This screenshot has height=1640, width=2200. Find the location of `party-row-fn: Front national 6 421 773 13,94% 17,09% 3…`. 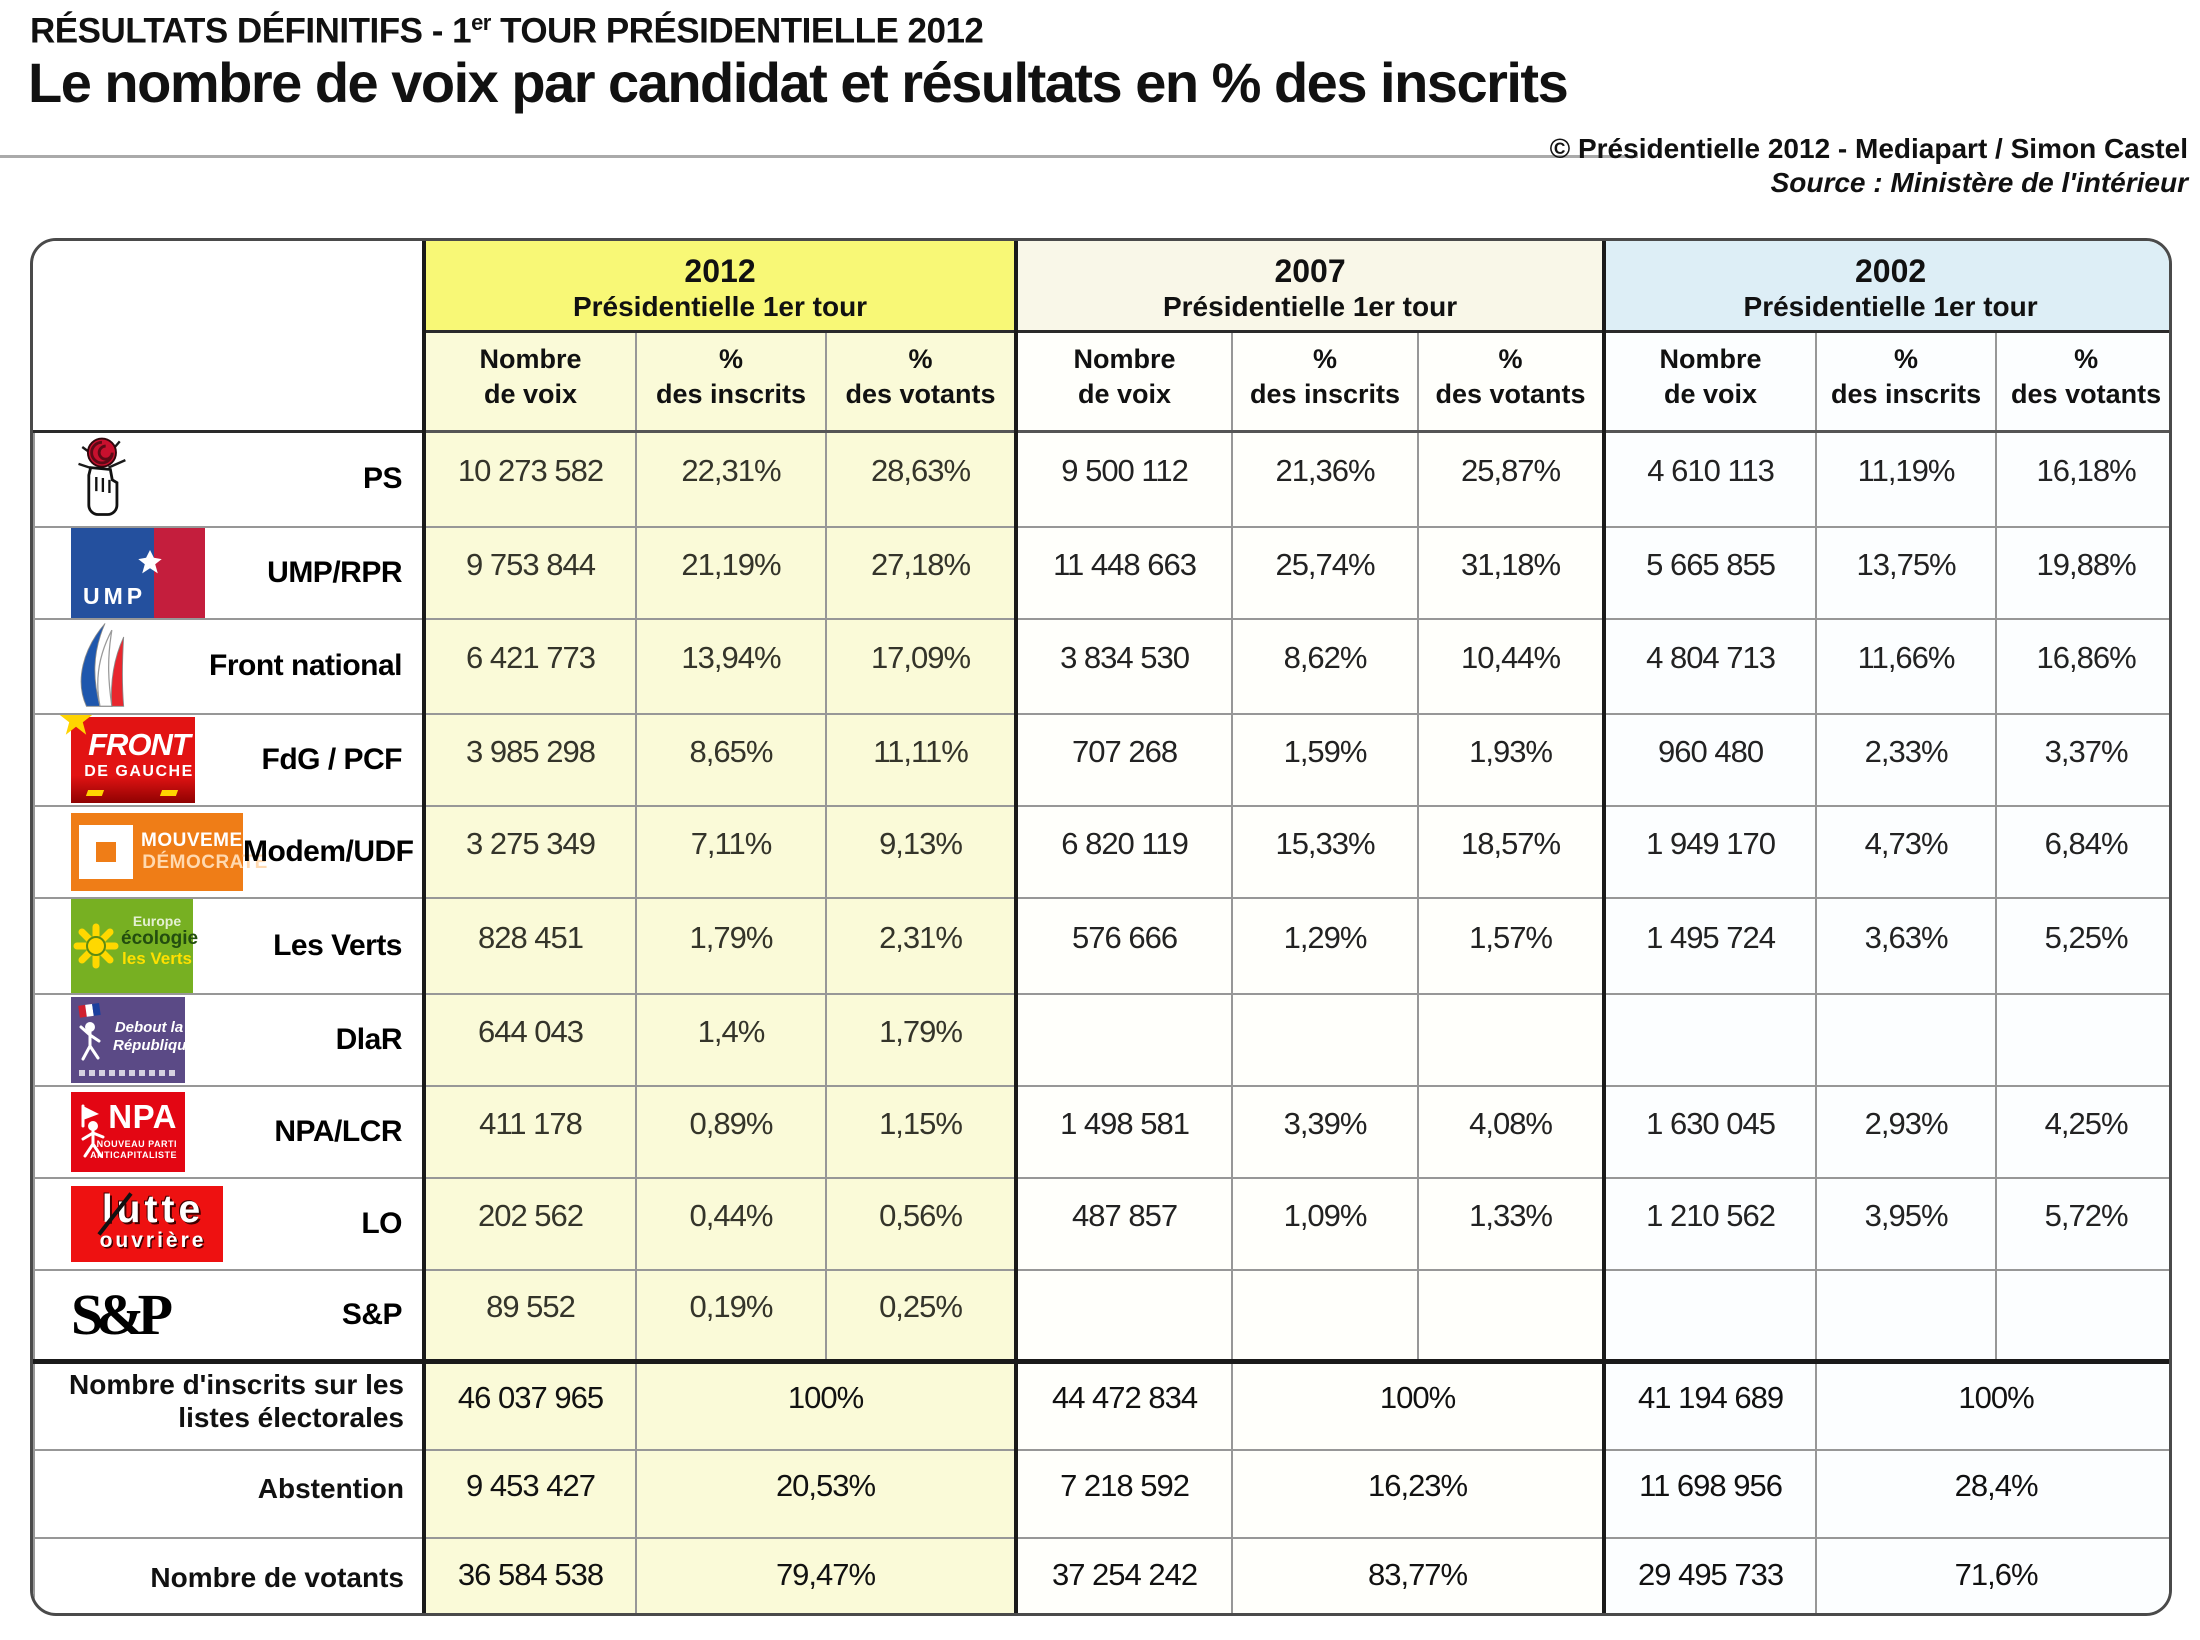

party-row-fn: Front national 6 421 773 13,94% 17,09% 3… is located at coordinates (1101, 666).